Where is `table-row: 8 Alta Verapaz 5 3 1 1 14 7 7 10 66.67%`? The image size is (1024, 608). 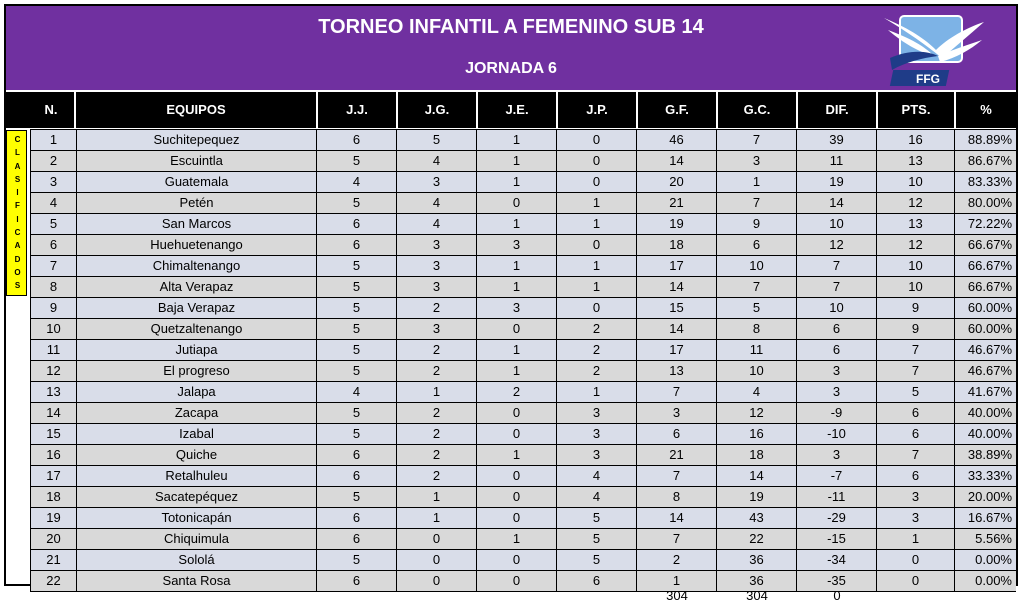 table-row: 8 Alta Verapaz 5 3 1 1 14 7 7 10 66.67% is located at coordinates (523, 286).